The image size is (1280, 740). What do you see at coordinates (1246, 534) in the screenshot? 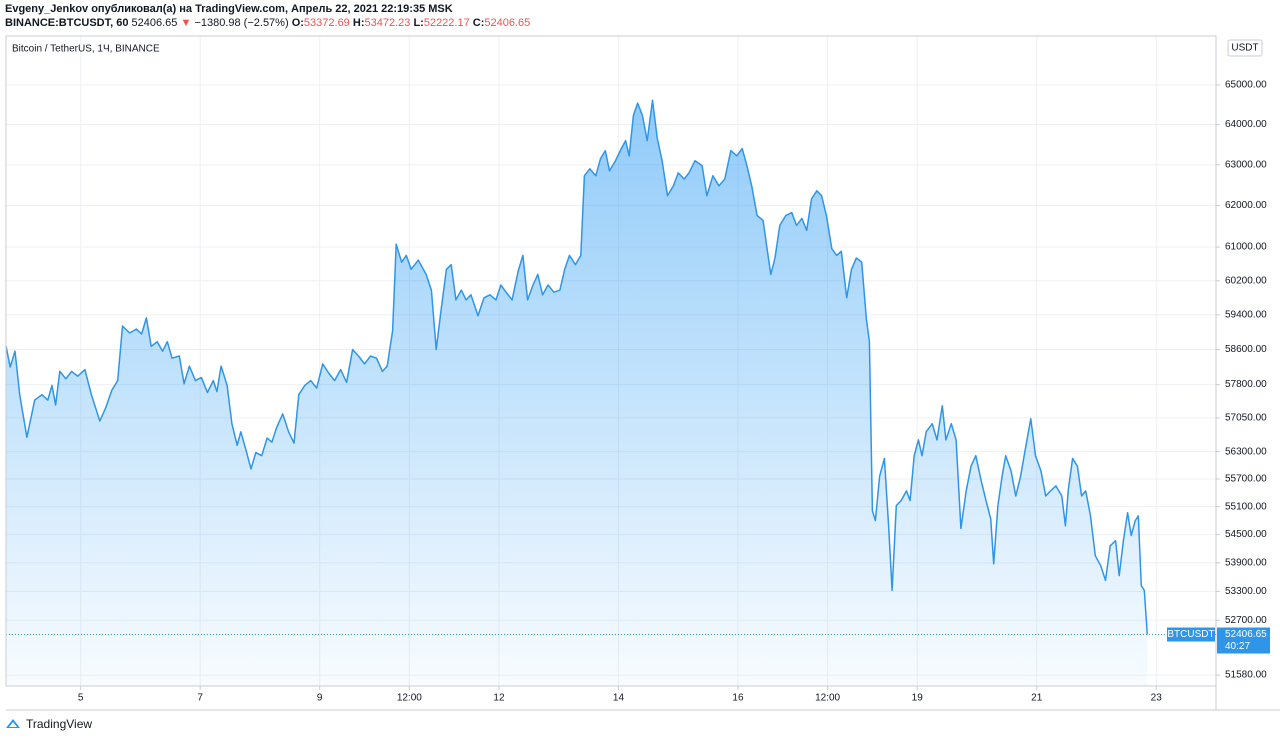
I see `y-tick-label: 54500.00` at bounding box center [1246, 534].